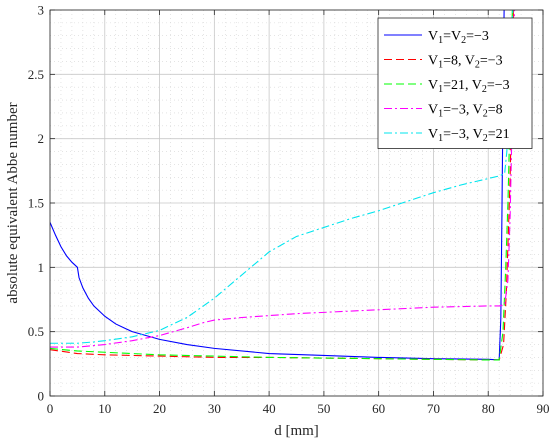 The width and height of the screenshot is (550, 445). What do you see at coordinates (41, 267) in the screenshot?
I see `y-tick-label: 1` at bounding box center [41, 267].